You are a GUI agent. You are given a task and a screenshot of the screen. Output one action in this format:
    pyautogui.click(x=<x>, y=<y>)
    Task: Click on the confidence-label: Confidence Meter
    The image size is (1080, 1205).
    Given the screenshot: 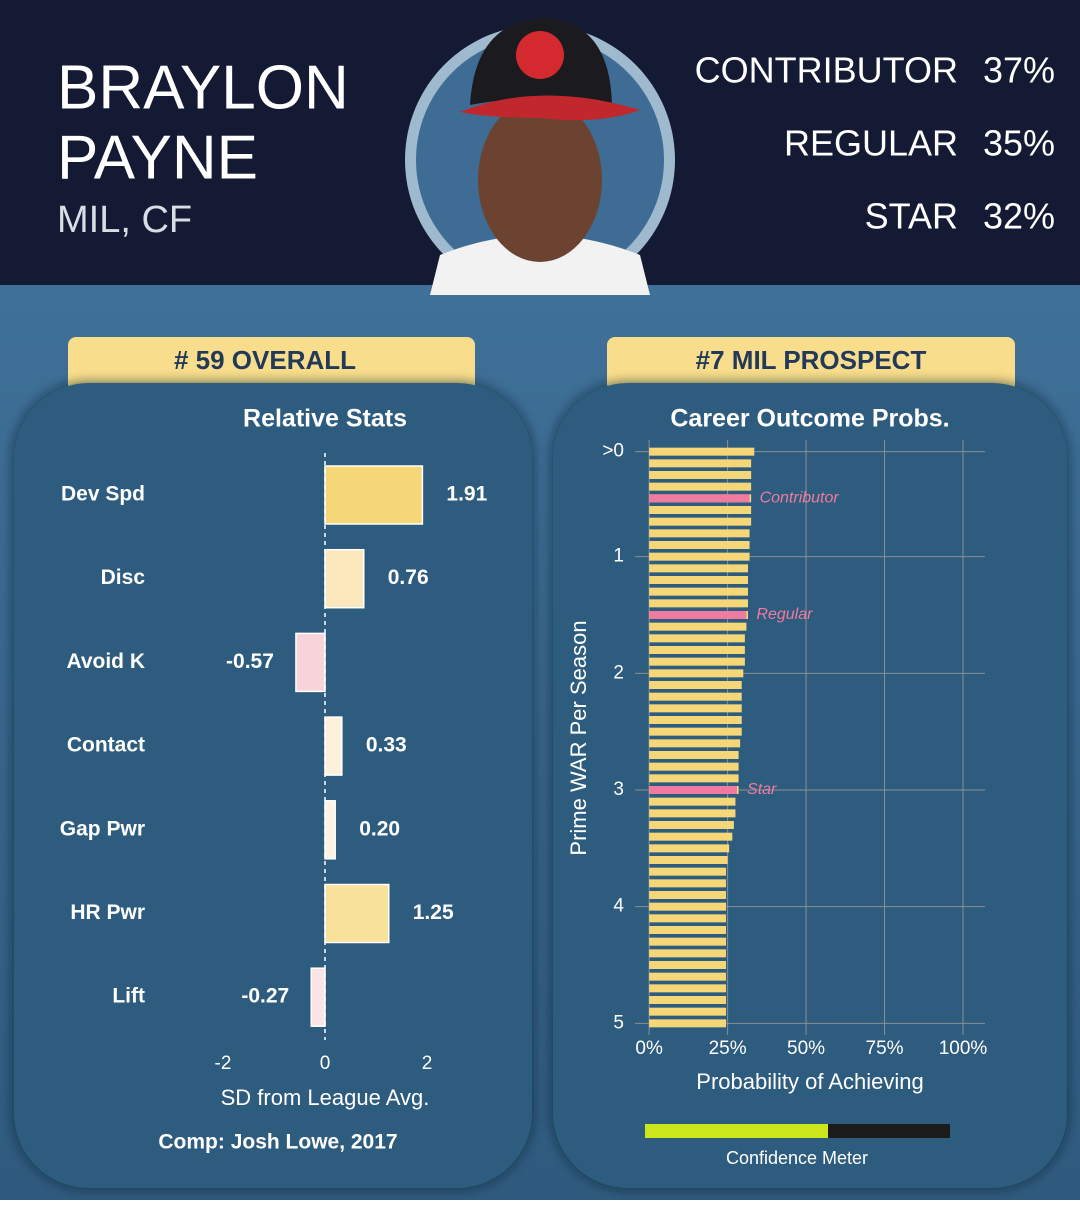 What is the action you would take?
    pyautogui.click(x=797, y=1158)
    